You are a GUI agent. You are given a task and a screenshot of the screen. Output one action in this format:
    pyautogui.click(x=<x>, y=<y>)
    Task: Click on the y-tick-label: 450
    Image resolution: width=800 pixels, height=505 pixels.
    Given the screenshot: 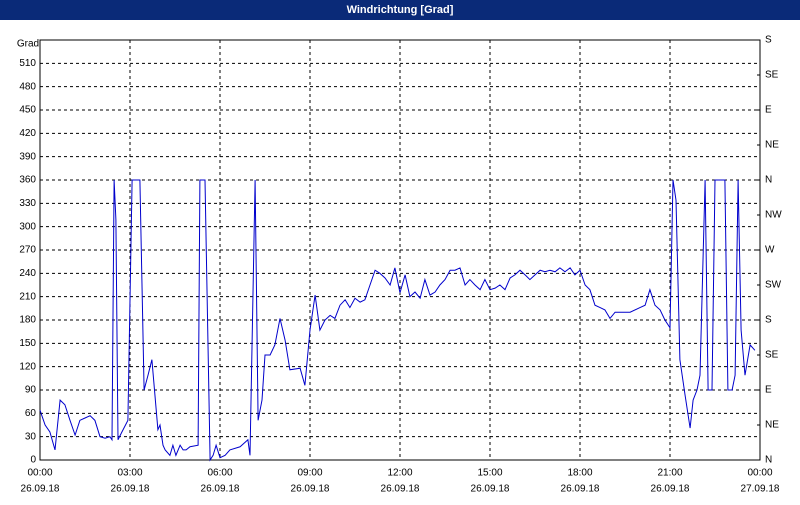 What is the action you would take?
    pyautogui.click(x=27, y=110)
    